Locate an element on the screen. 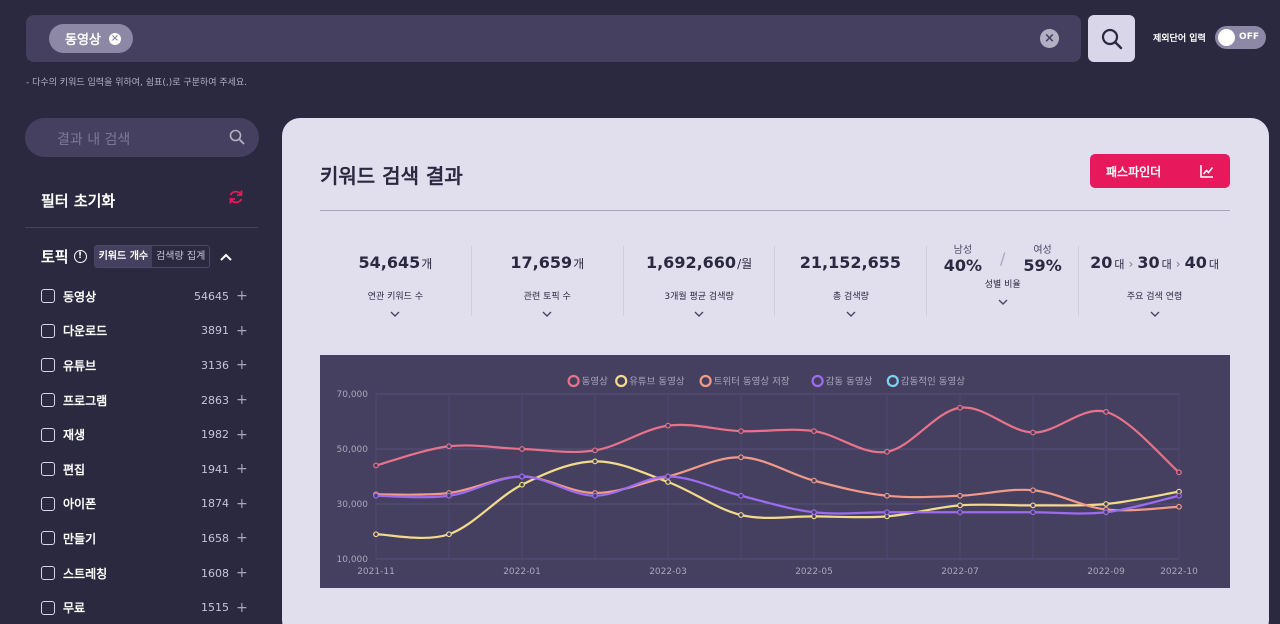  search-button is located at coordinates (1111, 38).